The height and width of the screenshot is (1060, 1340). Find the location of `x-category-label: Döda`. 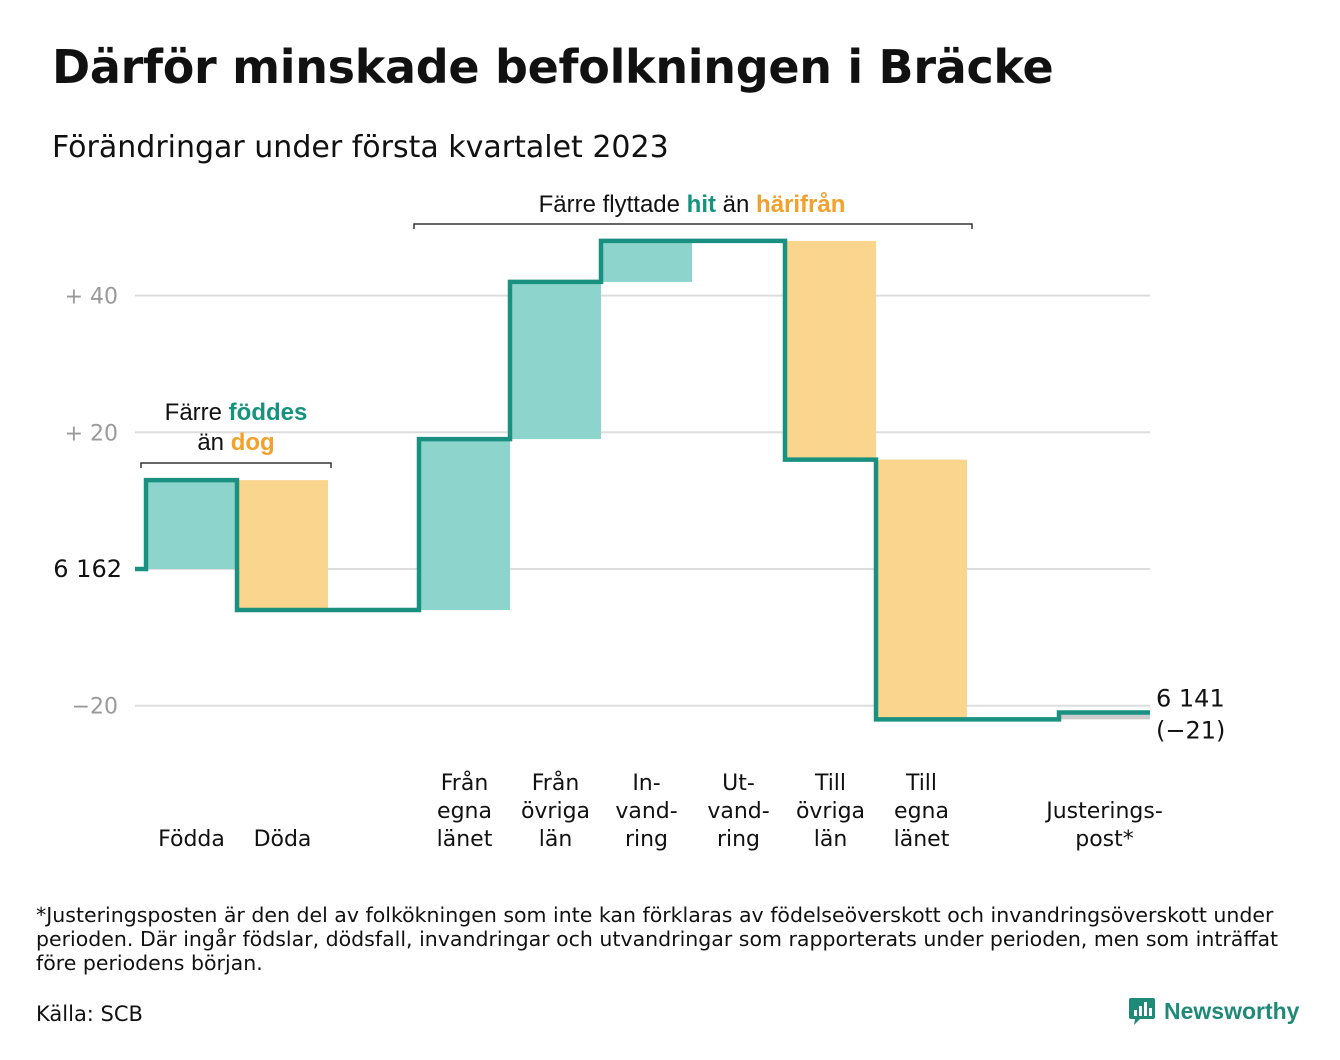

x-category-label: Döda is located at coordinates (283, 839).